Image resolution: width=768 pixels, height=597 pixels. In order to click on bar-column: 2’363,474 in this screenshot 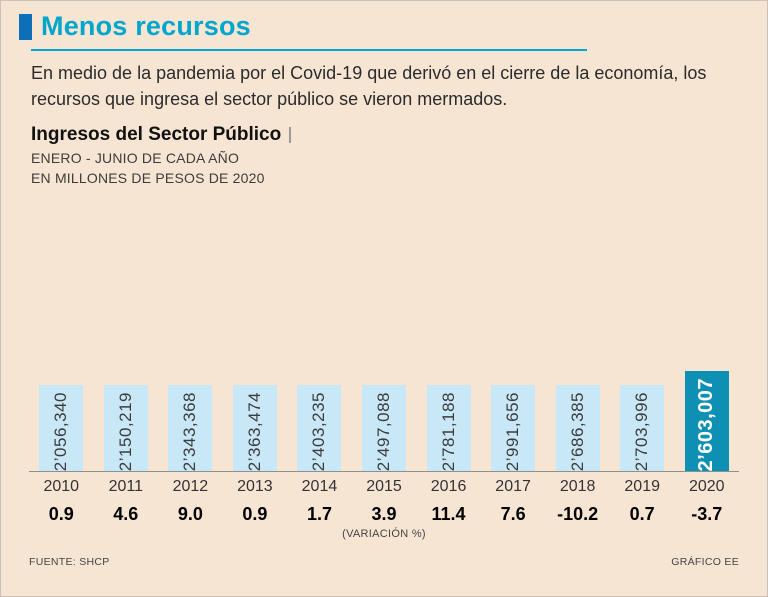, I will do `click(255, 428)`.